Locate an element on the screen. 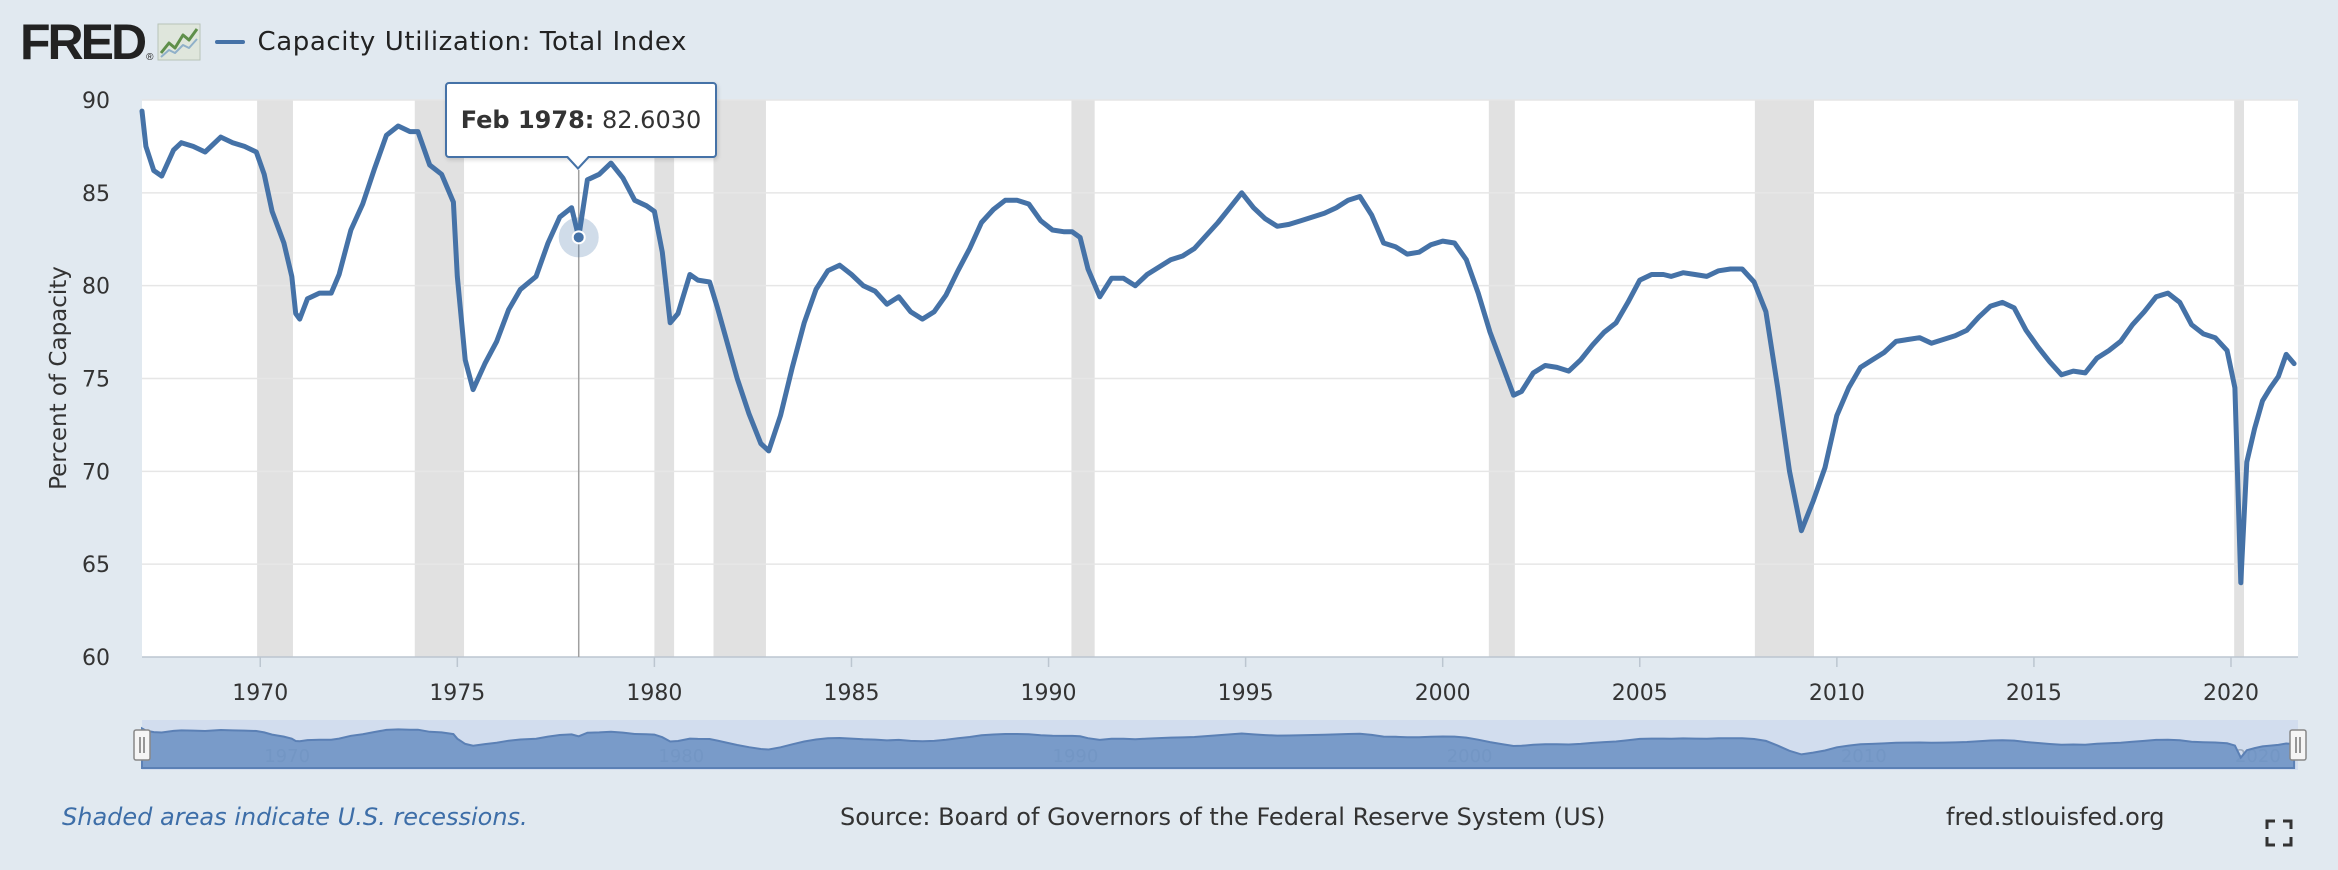  hover-point is located at coordinates (578, 237).